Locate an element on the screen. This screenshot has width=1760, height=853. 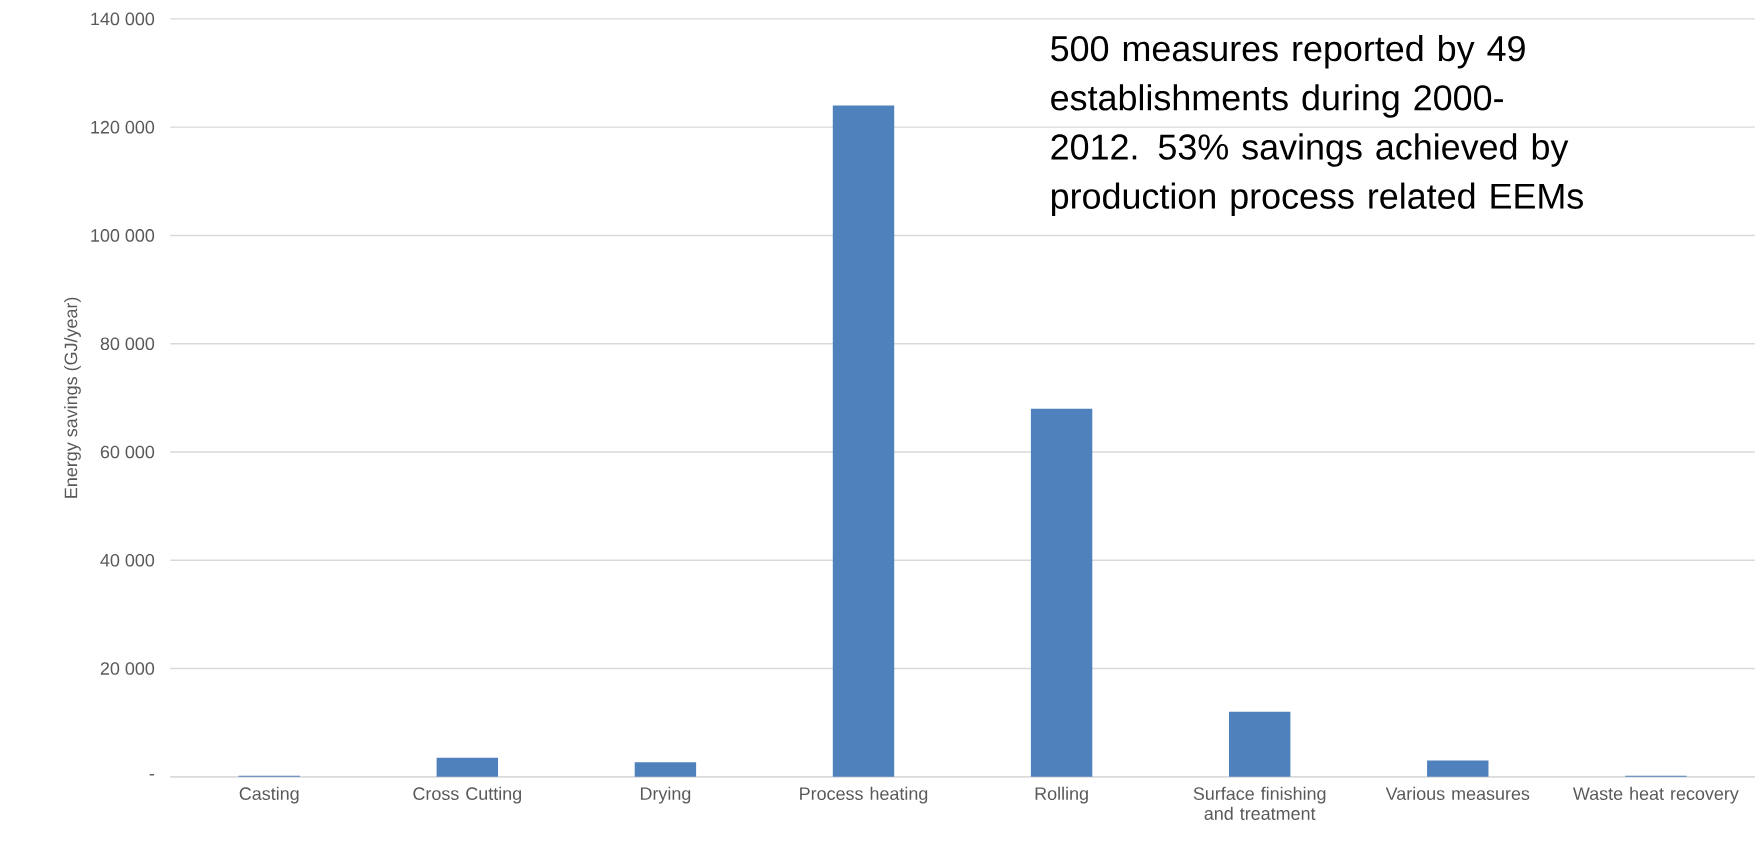
y-tick-label: 100 000 is located at coordinates (123, 236).